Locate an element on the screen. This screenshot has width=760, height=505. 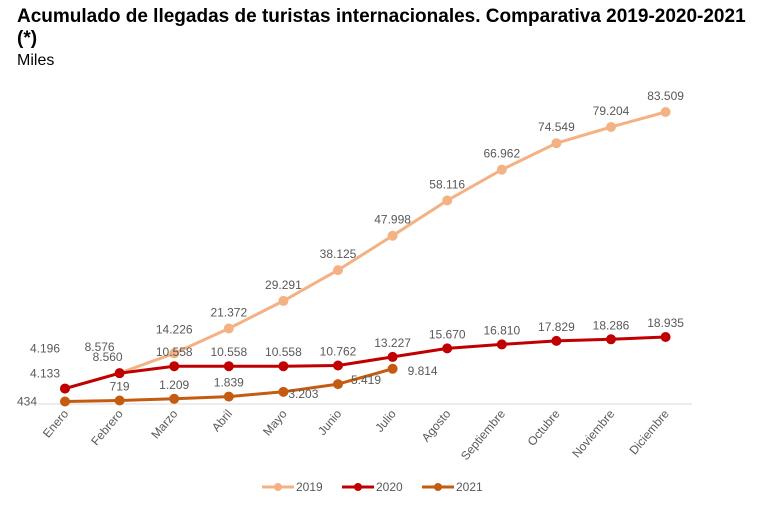
legend: 2019 2020 2021 is located at coordinates (372, 487).